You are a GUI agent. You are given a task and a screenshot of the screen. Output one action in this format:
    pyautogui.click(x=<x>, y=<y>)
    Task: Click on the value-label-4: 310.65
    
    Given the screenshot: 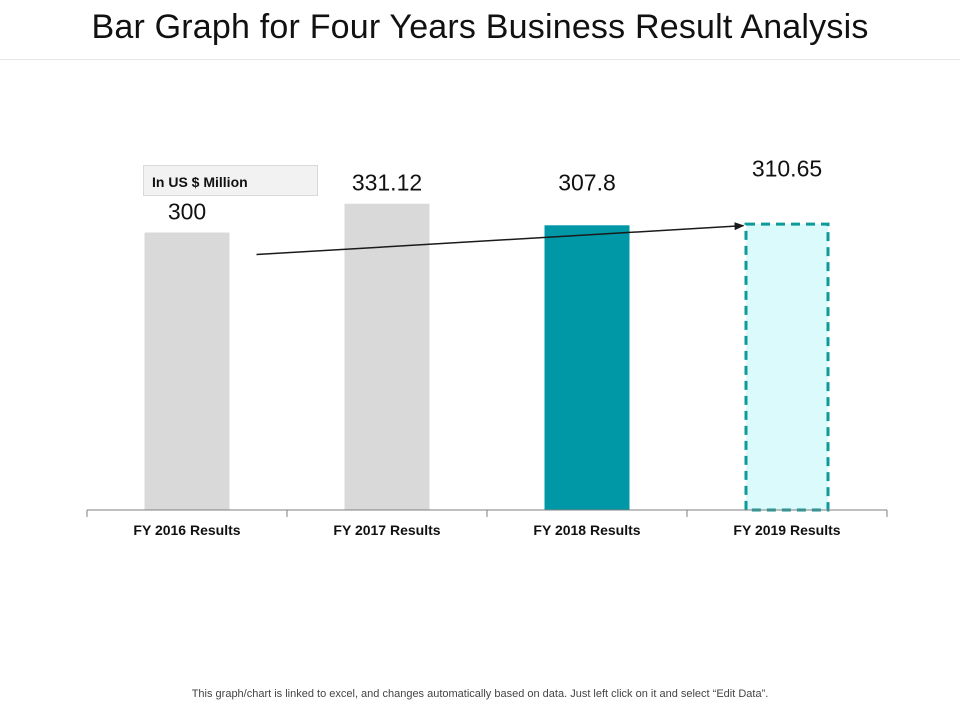 What is the action you would take?
    pyautogui.click(x=787, y=169)
    